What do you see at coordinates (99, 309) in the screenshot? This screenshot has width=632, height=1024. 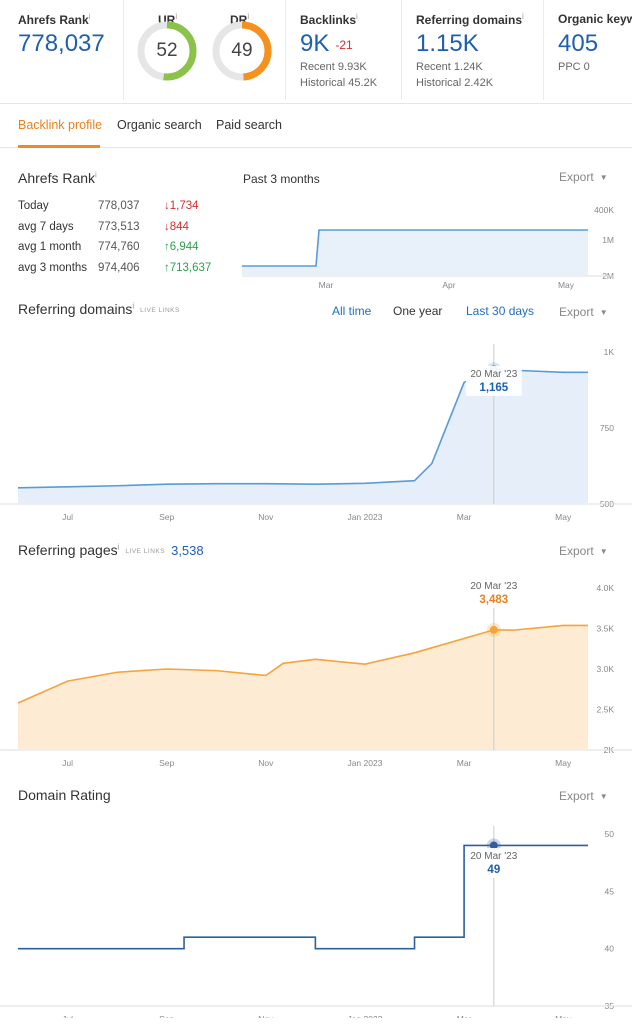 I see `referring-domains-title: Referring domainsi LIVE LINKS` at bounding box center [99, 309].